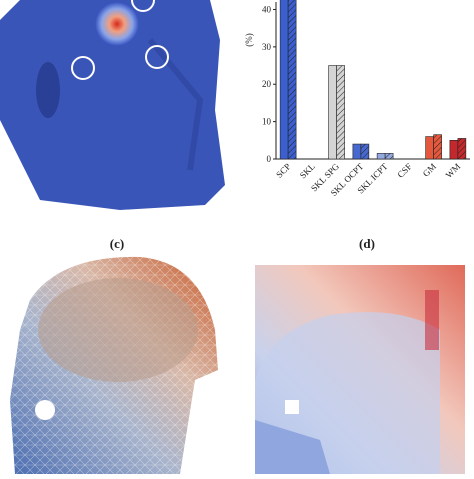 This screenshot has height=479, width=474. Describe the element at coordinates (429, 169) in the screenshot. I see `x-tick-label: GM` at that location.